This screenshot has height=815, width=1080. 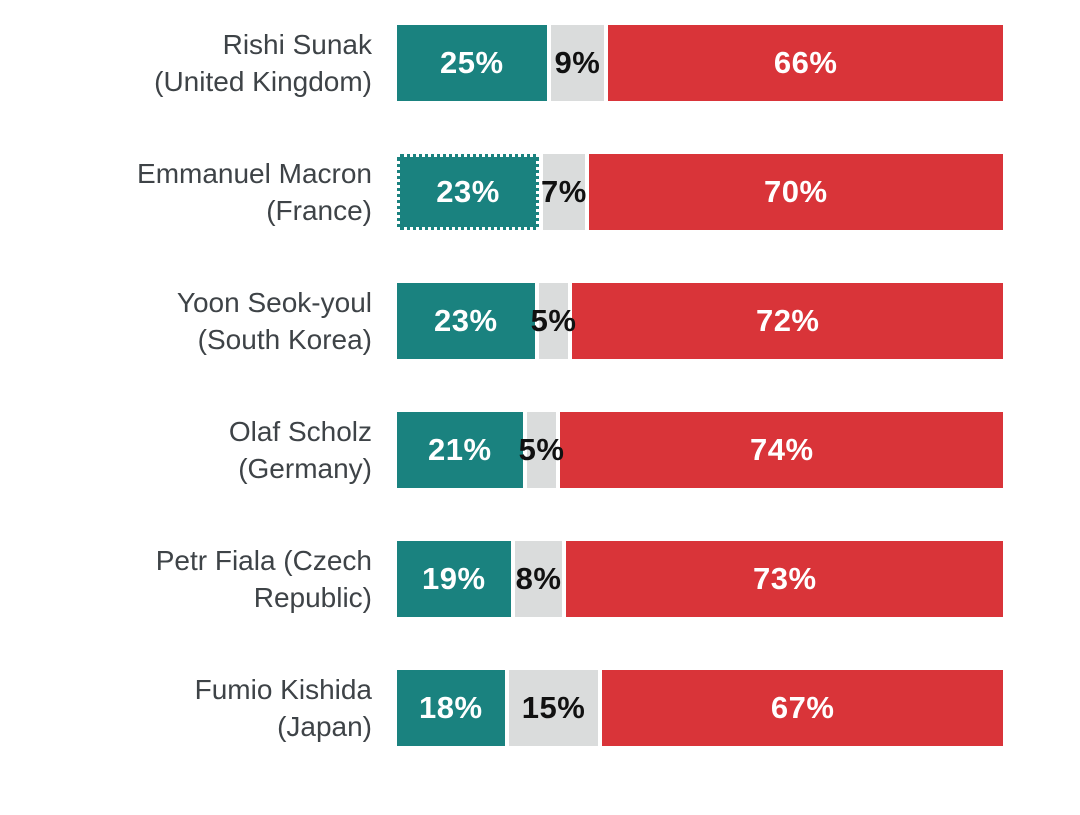 I want to click on bar-row-petr-fiala: Petr Fiala (Czech Republic) 19% 8% 73%, so click(x=540, y=579).